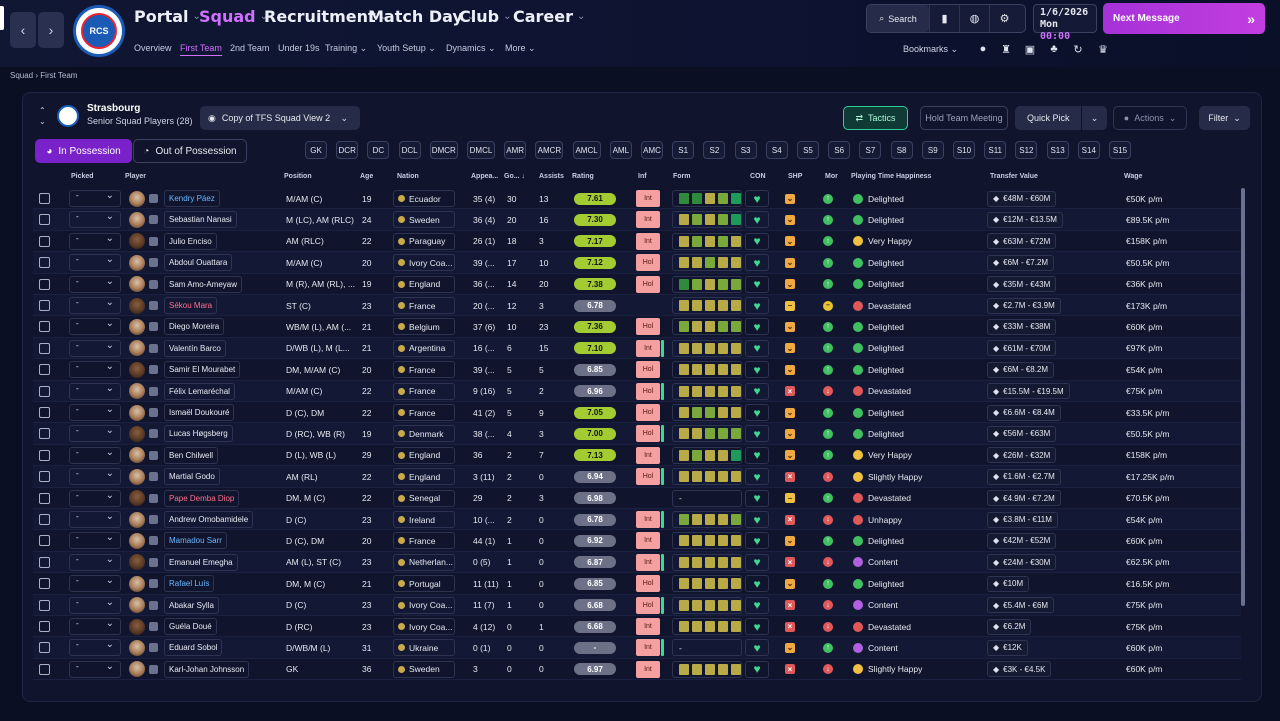 The width and height of the screenshot is (1280, 721). Describe the element at coordinates (714, 150) in the screenshot. I see `position-button-s2: S2` at that location.